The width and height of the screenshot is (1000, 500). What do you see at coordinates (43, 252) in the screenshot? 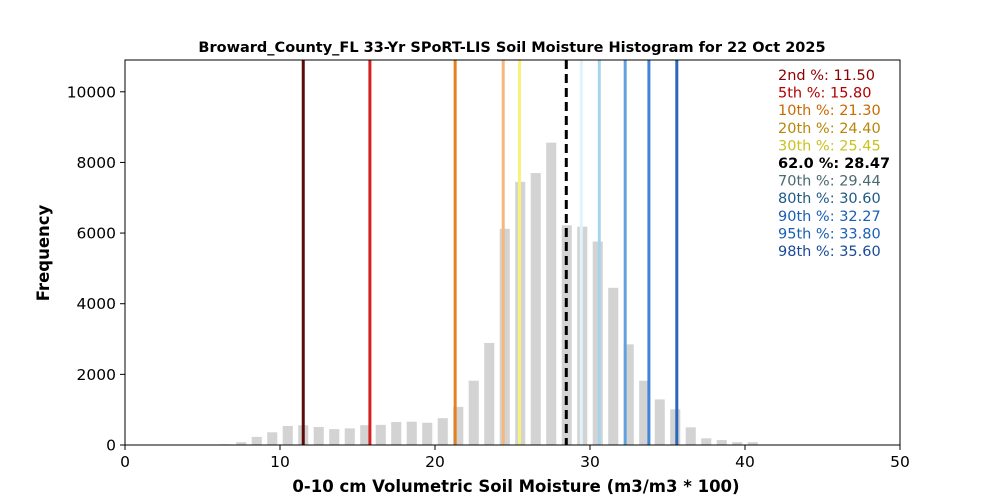
I see `y-axis-label: Frequency` at bounding box center [43, 252].